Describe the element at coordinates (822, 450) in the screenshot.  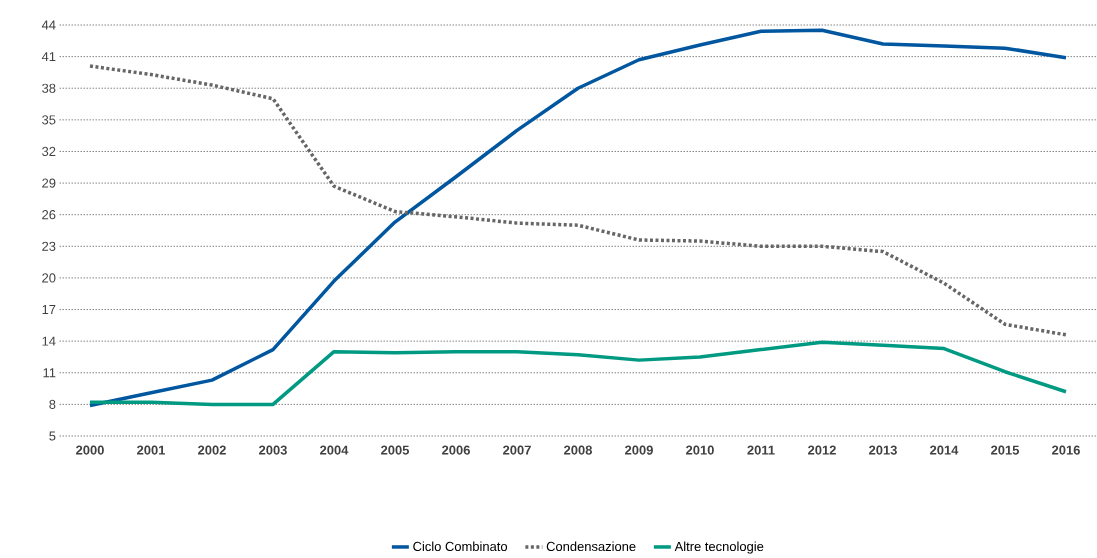
I see `x-tick-label: 2012` at that location.